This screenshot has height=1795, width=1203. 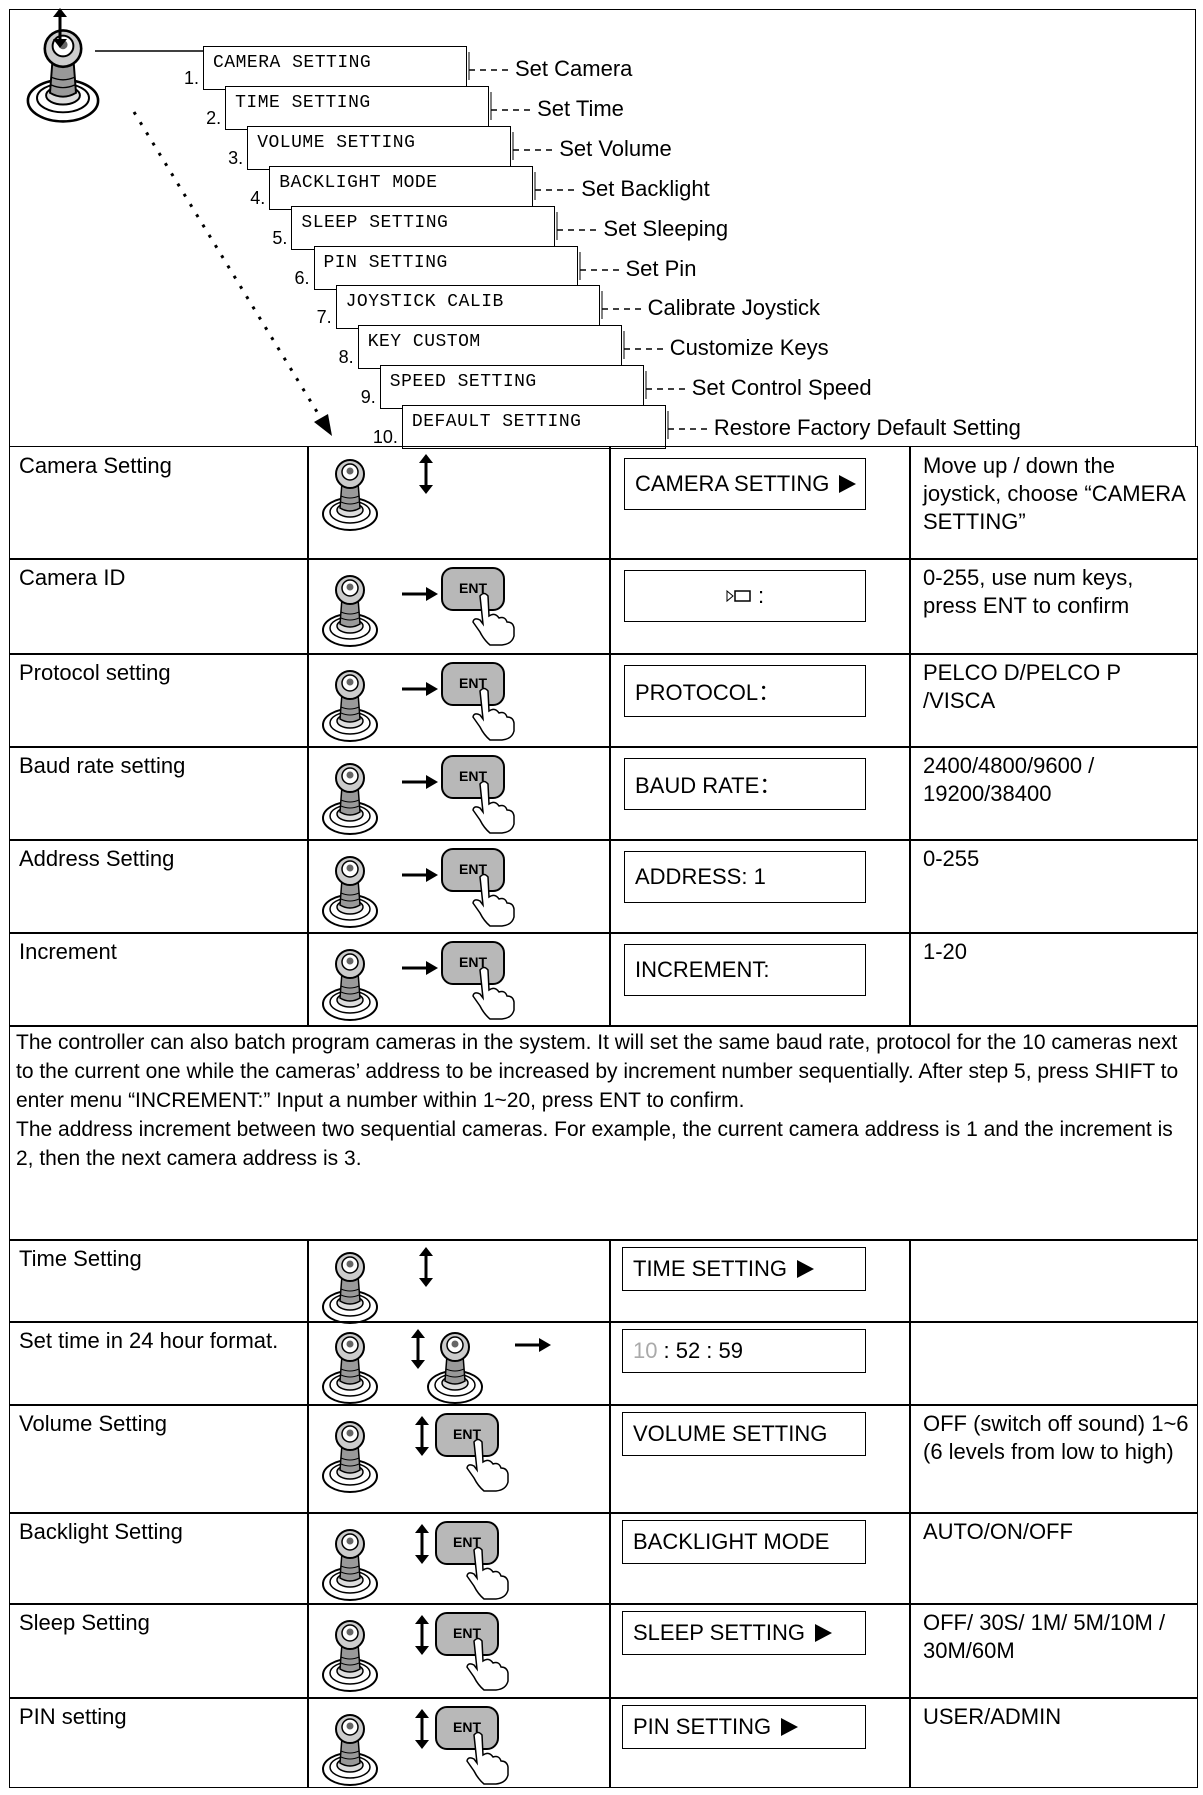 What do you see at coordinates (533, 427) in the screenshot?
I see `menu-item-box: DEFAULT SETTING` at bounding box center [533, 427].